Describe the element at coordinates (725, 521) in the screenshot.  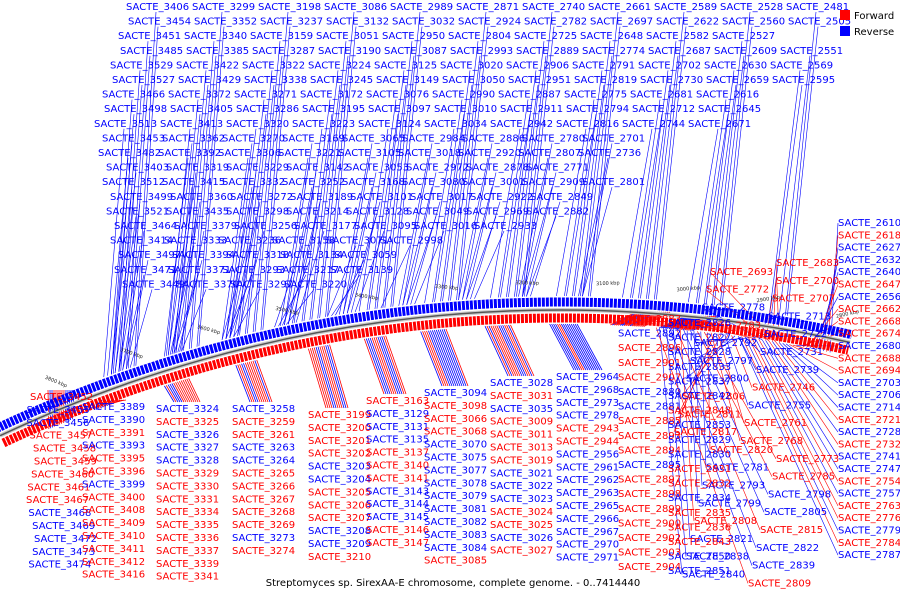
I see `feature-label: SACTE_2808` at that location.